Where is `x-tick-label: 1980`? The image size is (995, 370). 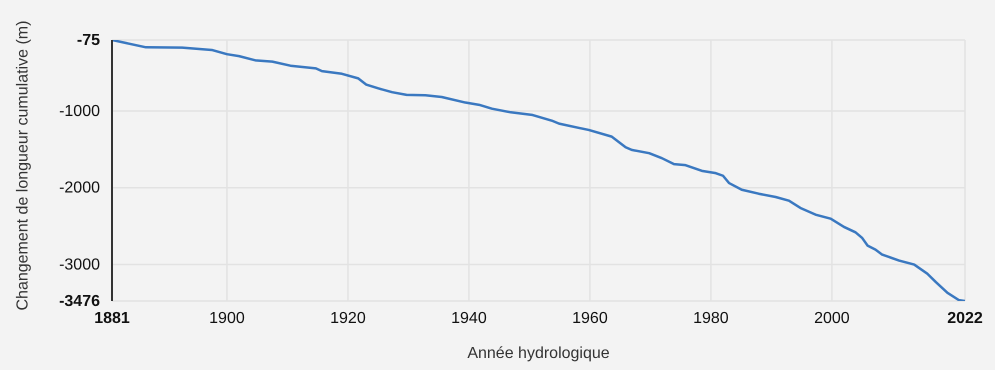
x-tick-label: 1980 is located at coordinates (711, 318).